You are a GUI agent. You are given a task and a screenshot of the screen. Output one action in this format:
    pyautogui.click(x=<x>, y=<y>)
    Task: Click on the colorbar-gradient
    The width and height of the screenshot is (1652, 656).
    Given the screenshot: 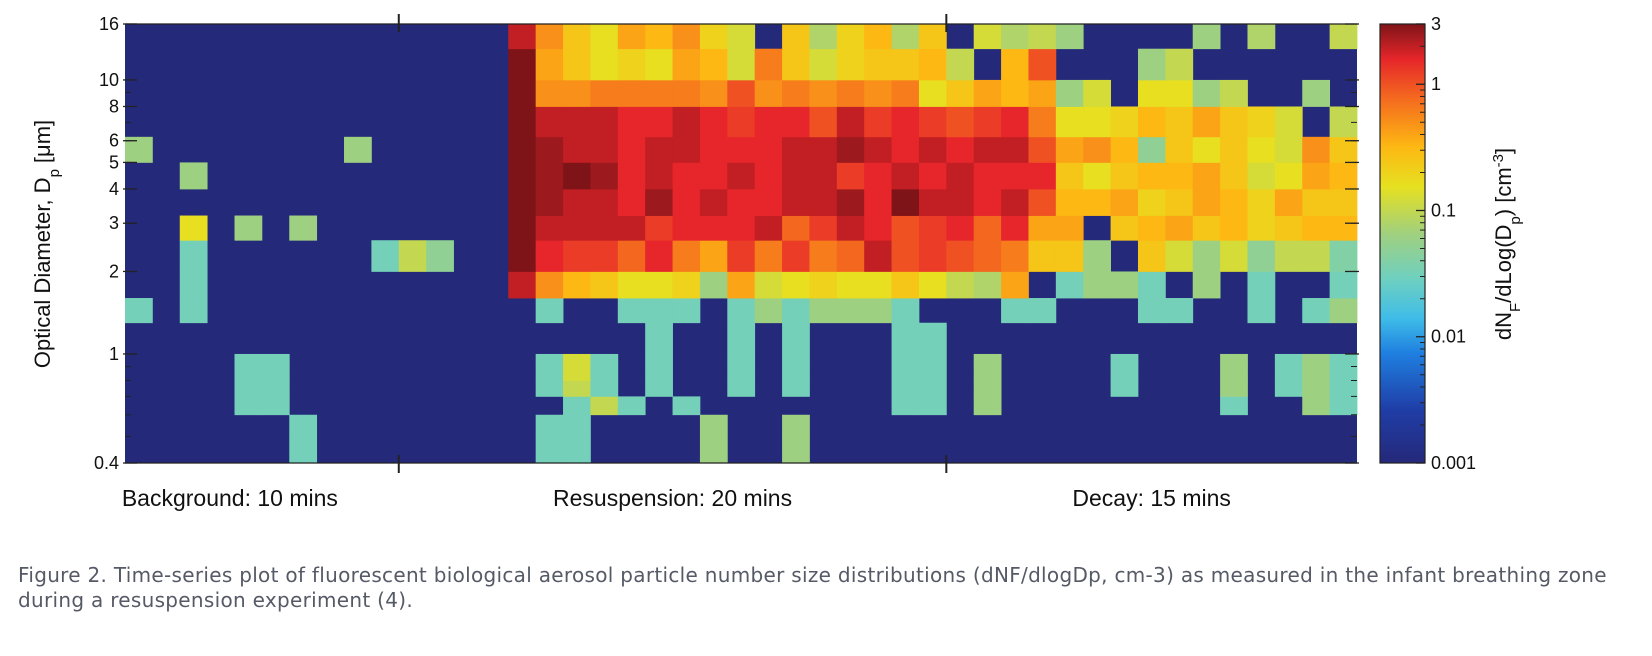 What is the action you would take?
    pyautogui.click(x=1402, y=243)
    